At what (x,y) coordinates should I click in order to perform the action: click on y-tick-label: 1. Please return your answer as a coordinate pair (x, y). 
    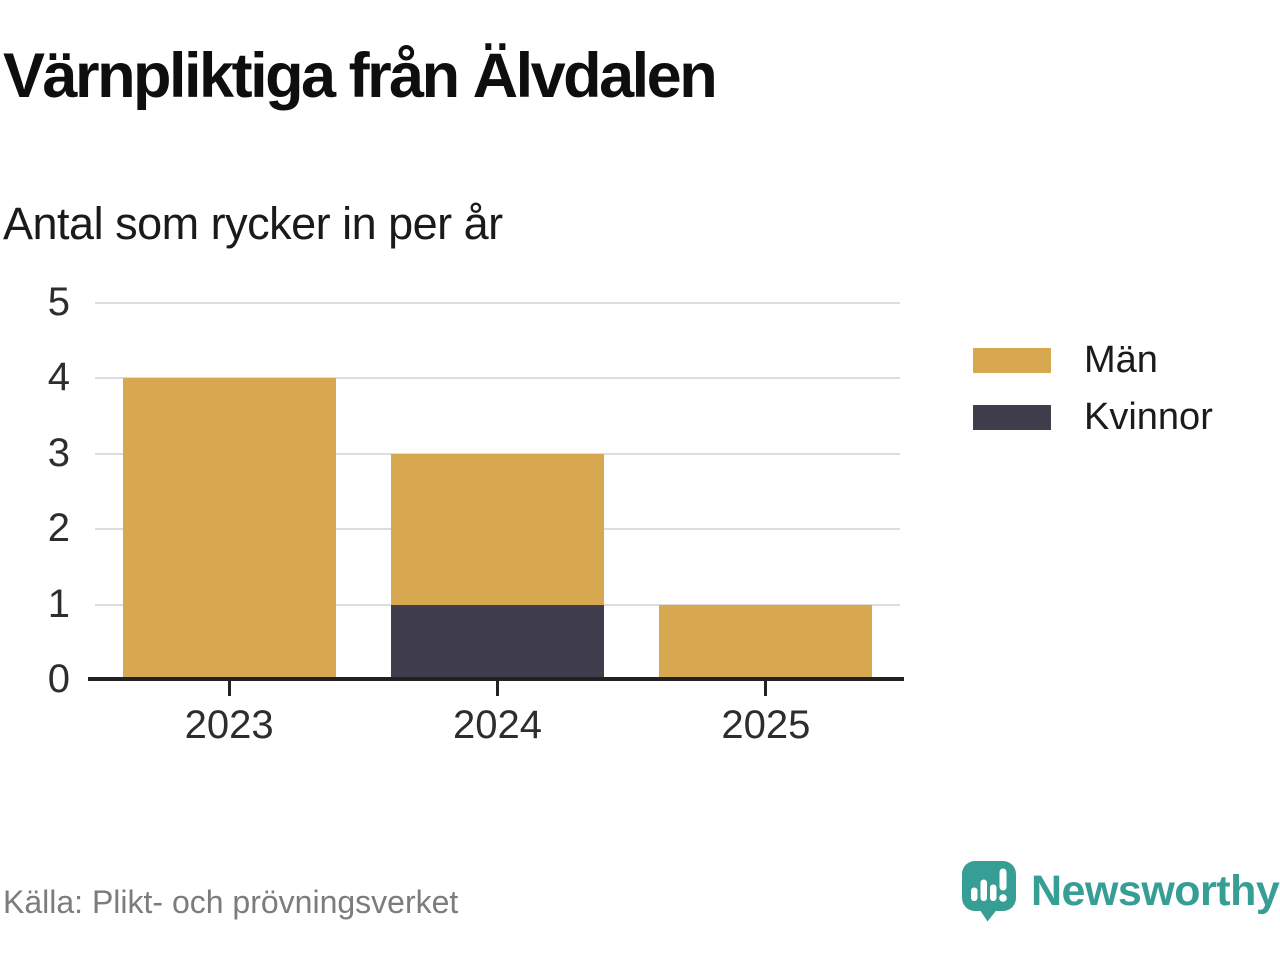
    Looking at the image, I should click on (58, 603).